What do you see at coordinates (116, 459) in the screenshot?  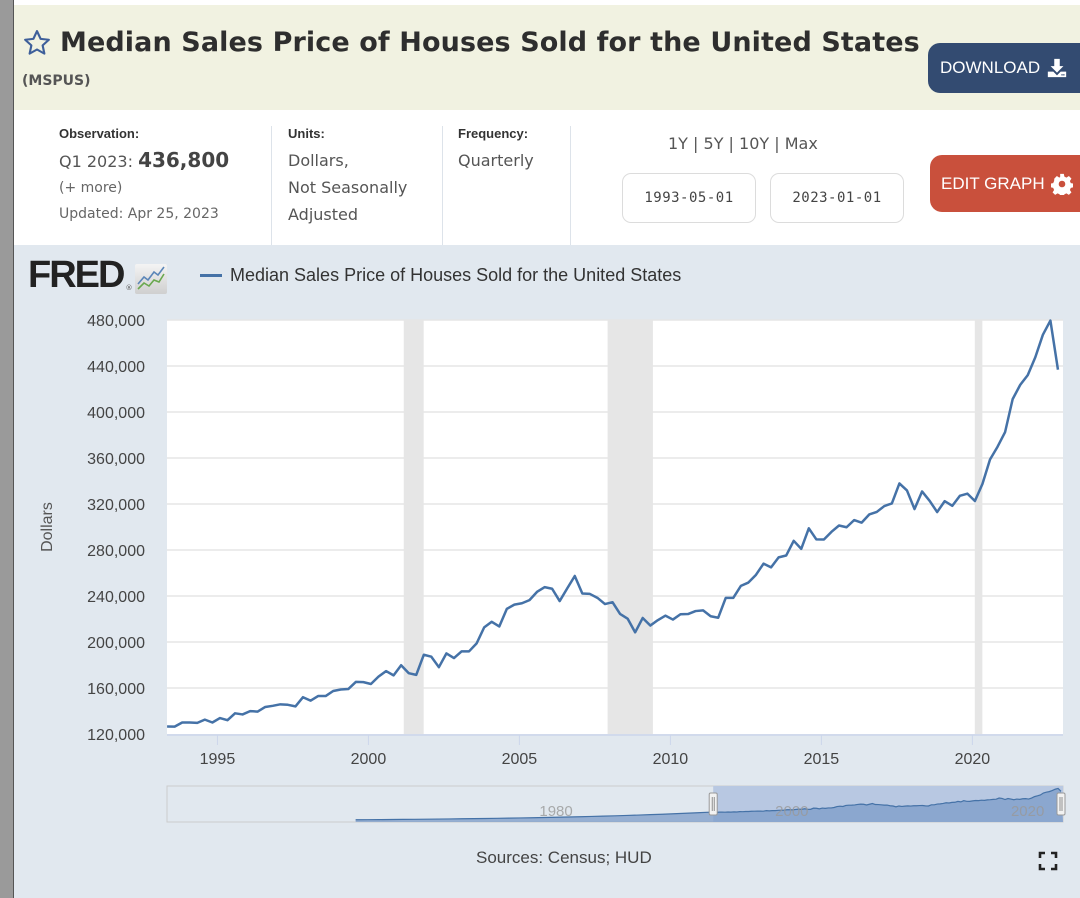 I see `y-tick-label: 360,000` at bounding box center [116, 459].